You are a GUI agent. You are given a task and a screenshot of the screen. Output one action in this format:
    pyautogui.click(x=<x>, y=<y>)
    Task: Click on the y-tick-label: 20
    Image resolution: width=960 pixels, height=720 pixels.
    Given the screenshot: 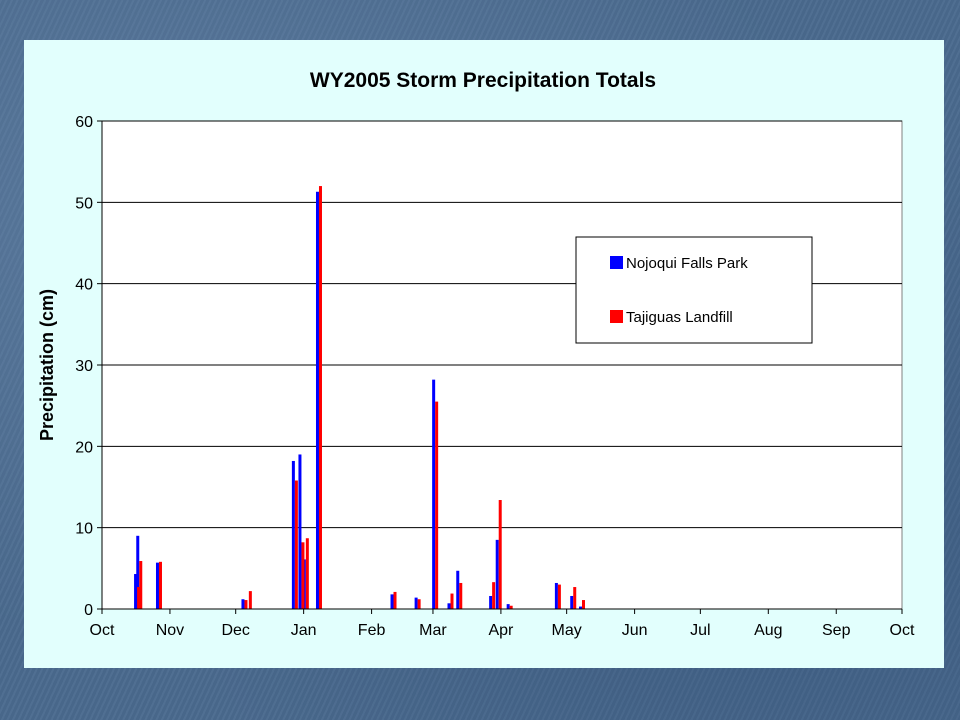 What is the action you would take?
    pyautogui.click(x=84, y=447)
    